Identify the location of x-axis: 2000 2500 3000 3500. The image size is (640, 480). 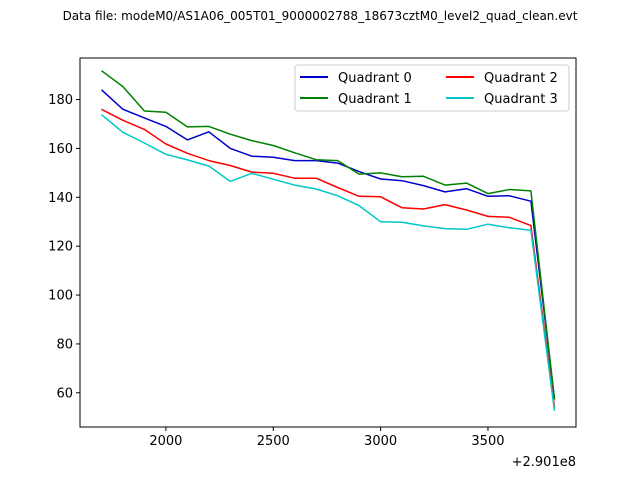
(327, 438).